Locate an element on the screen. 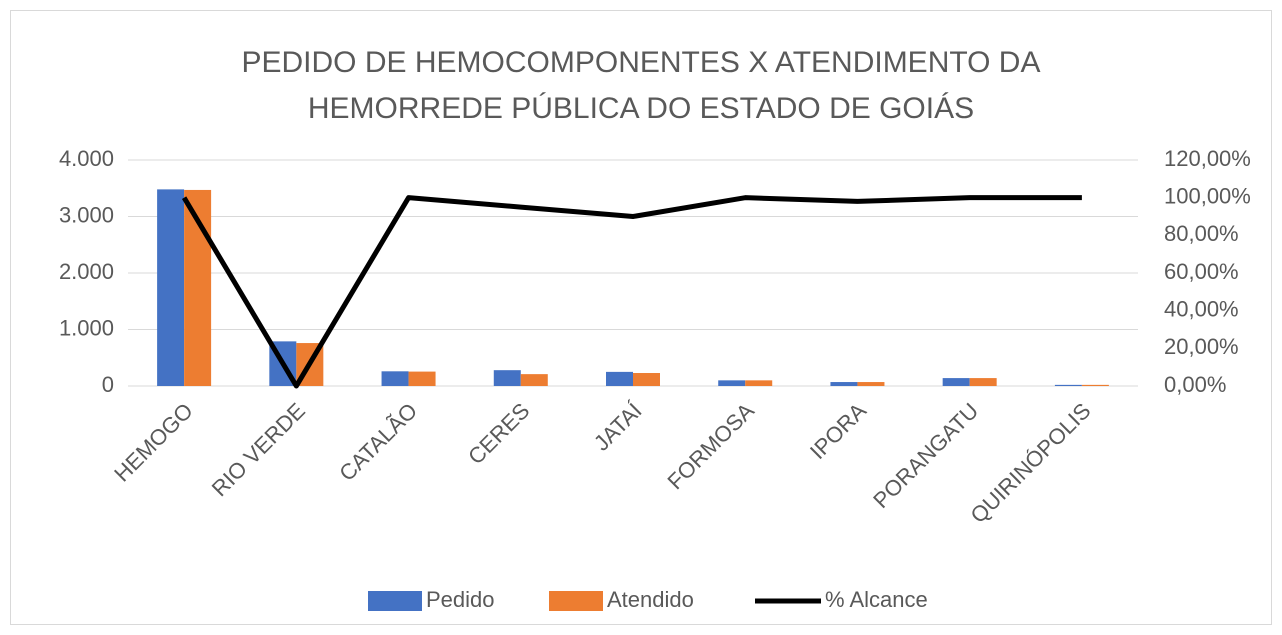 This screenshot has height=635, width=1282. x-tick-label: RIO VERDE is located at coordinates (258, 449).